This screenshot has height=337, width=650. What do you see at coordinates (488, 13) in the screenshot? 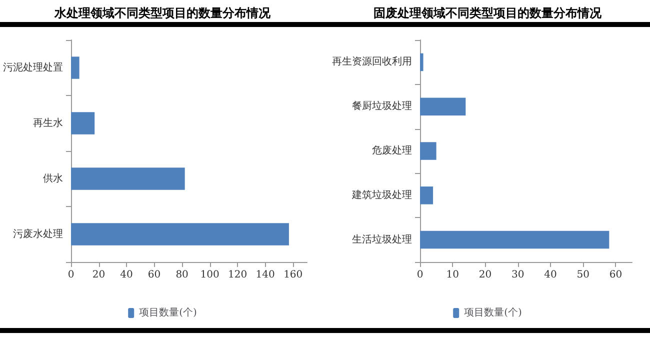
I see `chart-title: 固废处理领域不同类型项目的数量分布情况` at bounding box center [488, 13].